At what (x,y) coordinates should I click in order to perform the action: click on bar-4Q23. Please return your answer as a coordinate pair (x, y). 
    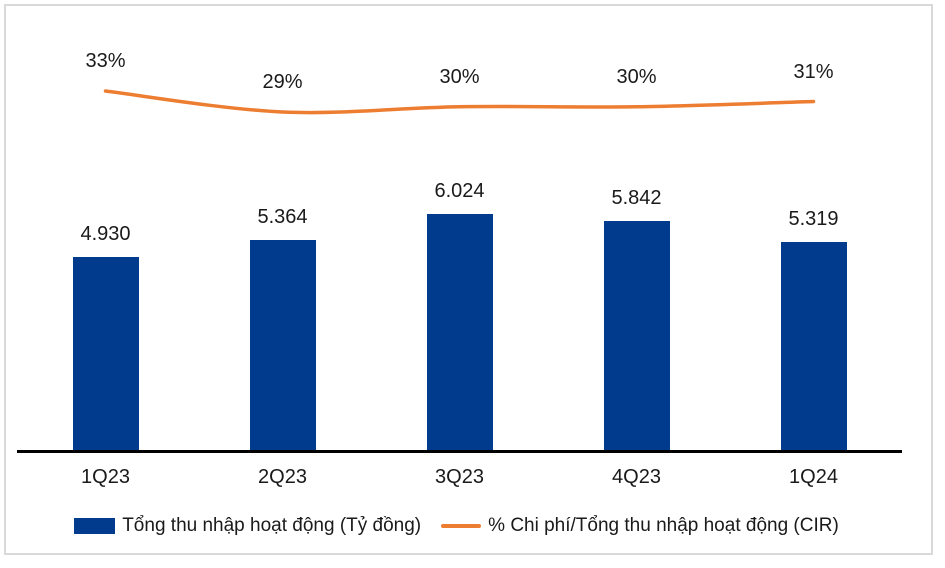
    Looking at the image, I should click on (636, 336).